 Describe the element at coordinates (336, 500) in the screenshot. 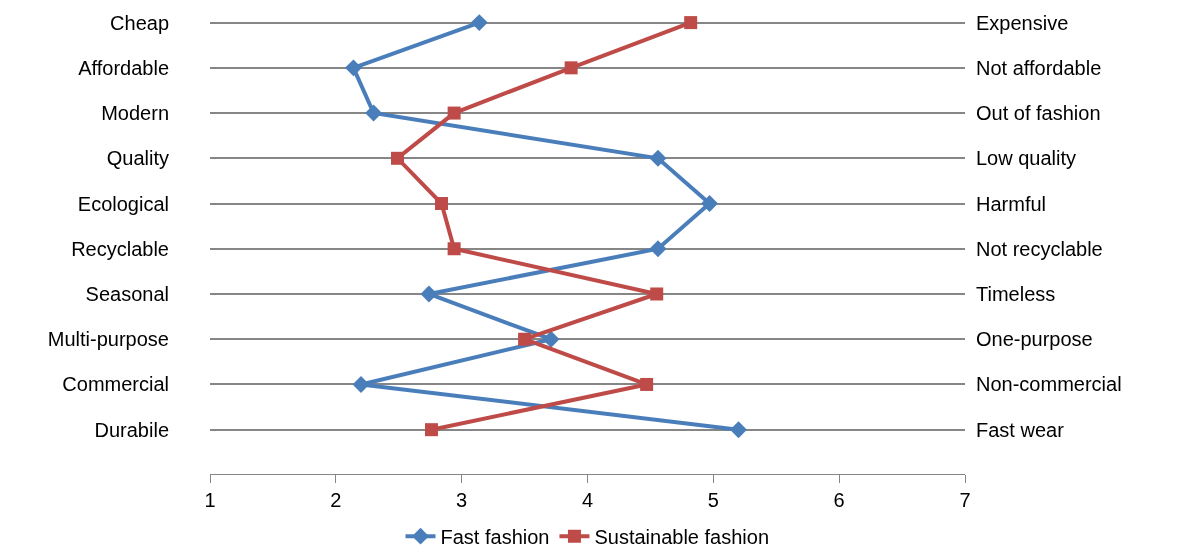

I see `x-tick-label: 2` at that location.